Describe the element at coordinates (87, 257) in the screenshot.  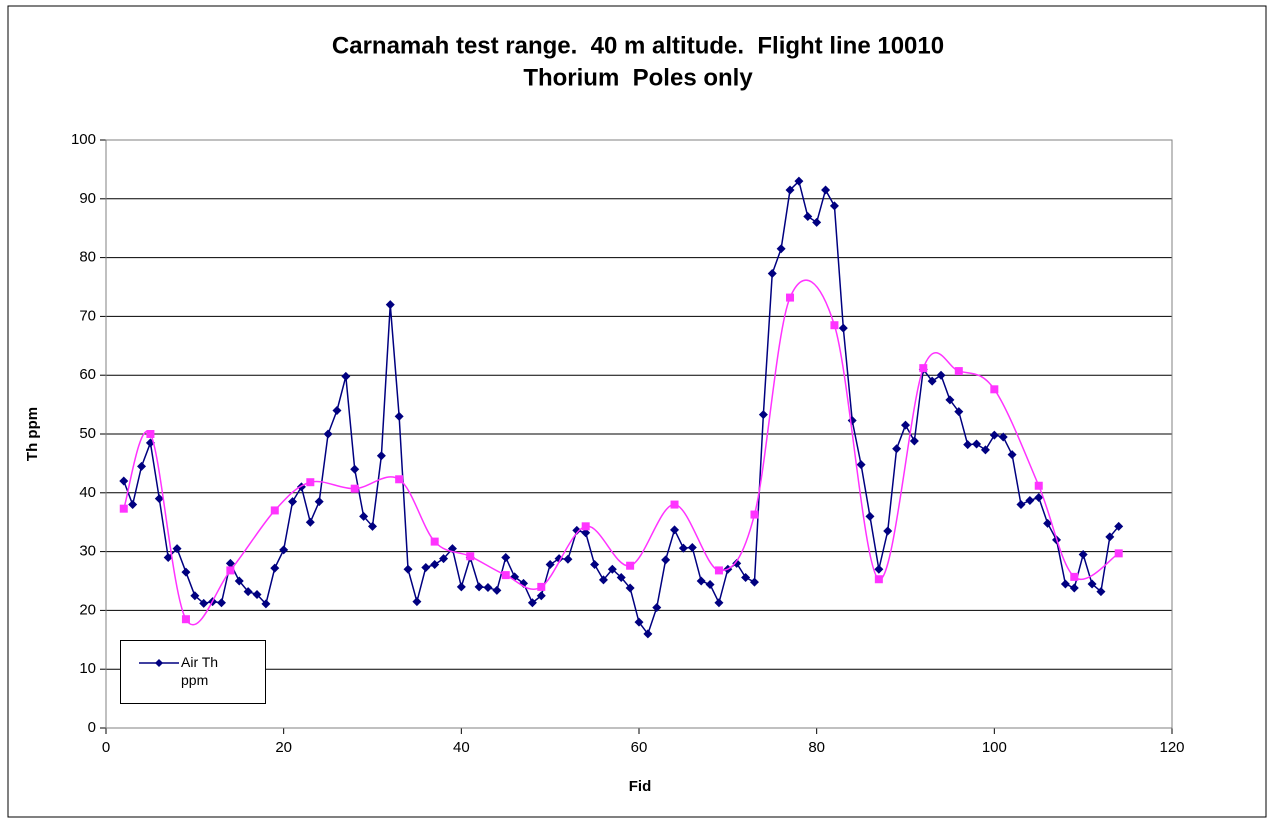
I see `y-tick-label: 80` at that location.